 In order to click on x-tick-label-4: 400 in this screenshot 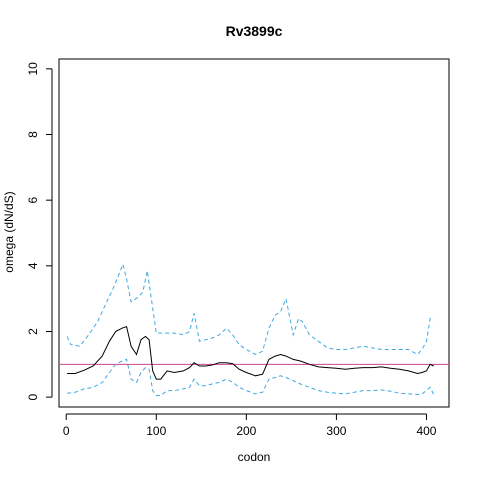, I will do `click(426, 431)`.